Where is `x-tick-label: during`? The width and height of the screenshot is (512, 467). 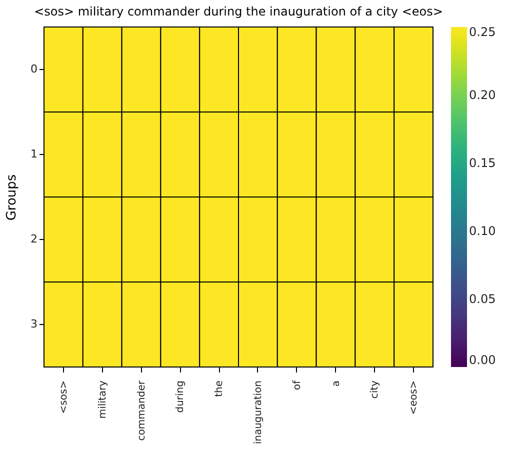 x-tick-label: during is located at coordinates (180, 396).